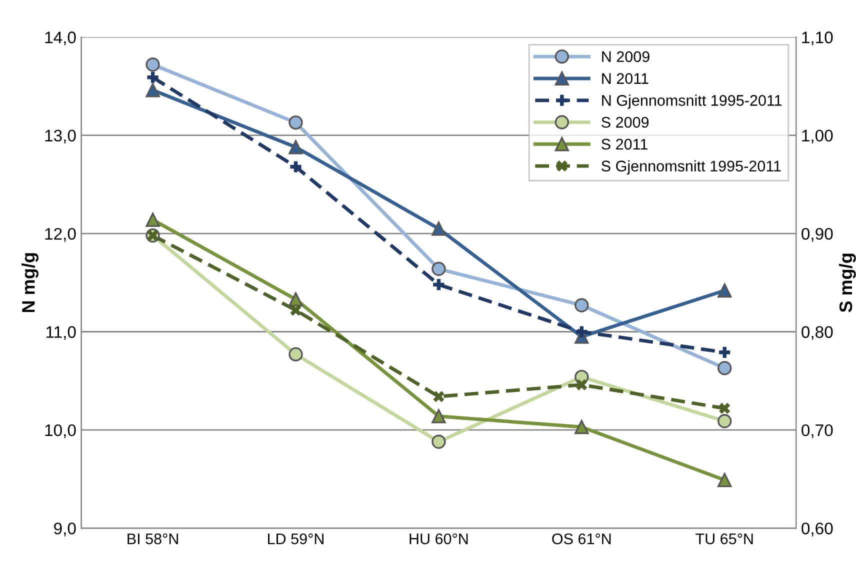  What do you see at coordinates (625, 144) in the screenshot?
I see `legend-label: S 2011` at bounding box center [625, 144].